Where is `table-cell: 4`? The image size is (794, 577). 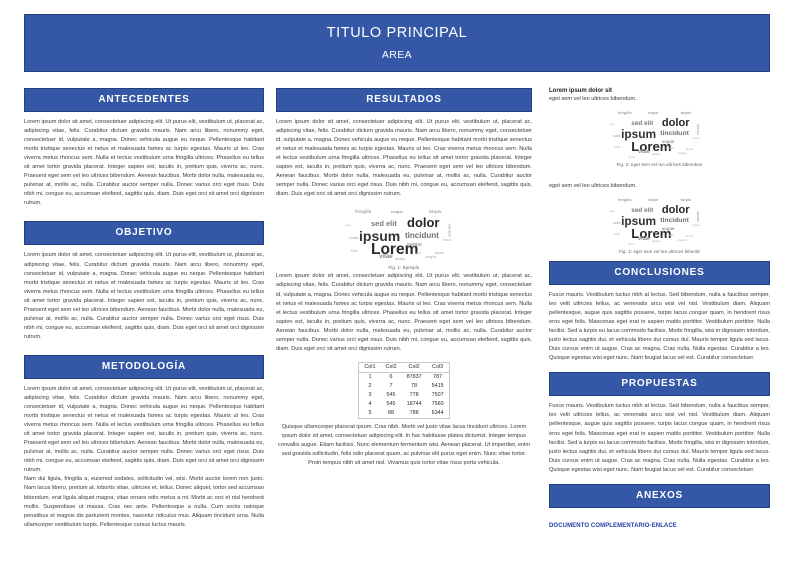 table-cell: 4 is located at coordinates (370, 404).